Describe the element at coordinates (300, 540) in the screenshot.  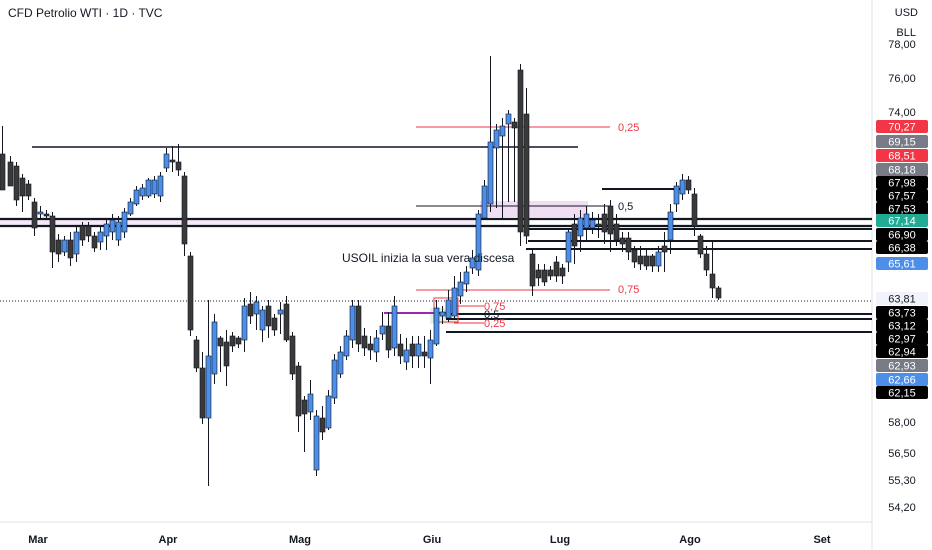
I see `x-axis-tick-label: Mag` at that location.